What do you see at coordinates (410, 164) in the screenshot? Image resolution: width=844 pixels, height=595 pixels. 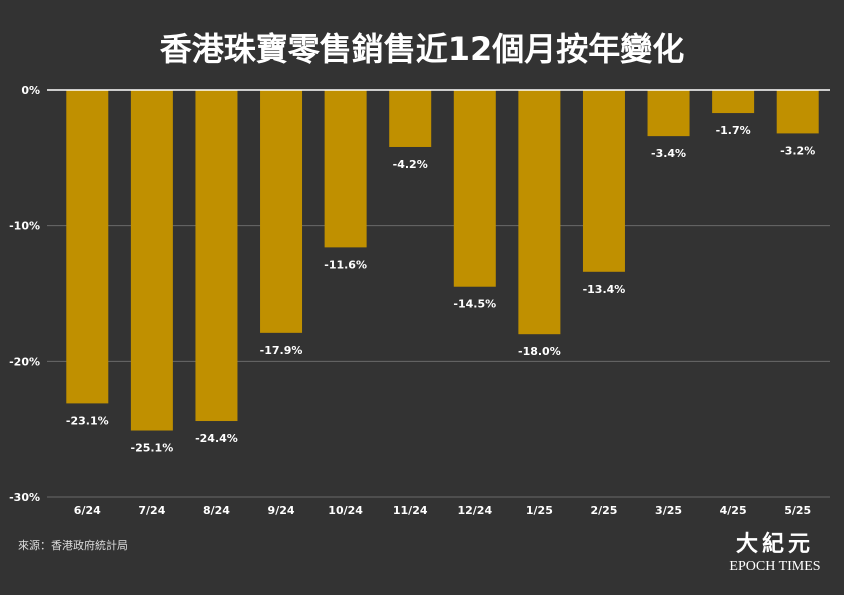 I see `data-label: -4.2%` at bounding box center [410, 164].